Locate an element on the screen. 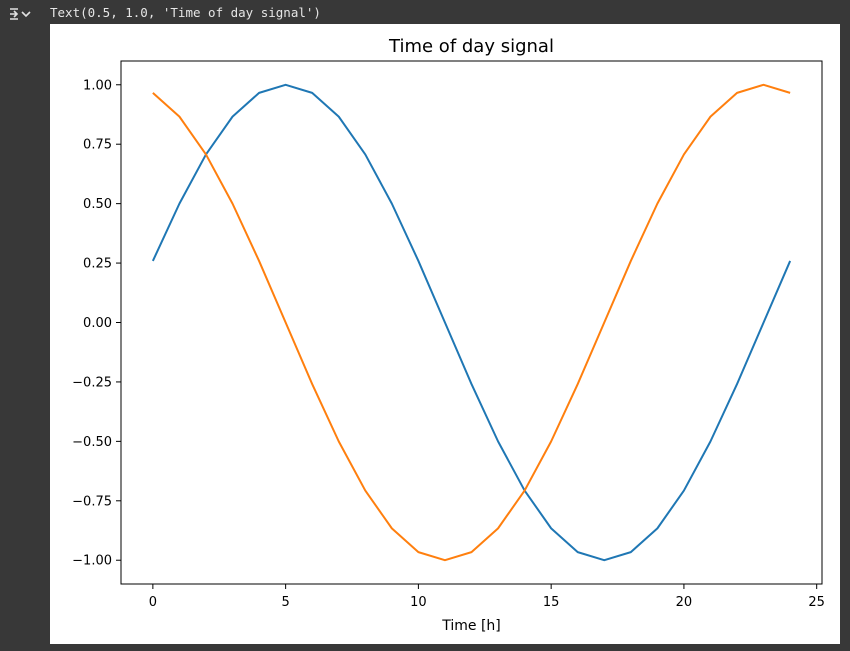 This screenshot has width=850, height=651. y-tick-label: 0.50 is located at coordinates (97, 204).